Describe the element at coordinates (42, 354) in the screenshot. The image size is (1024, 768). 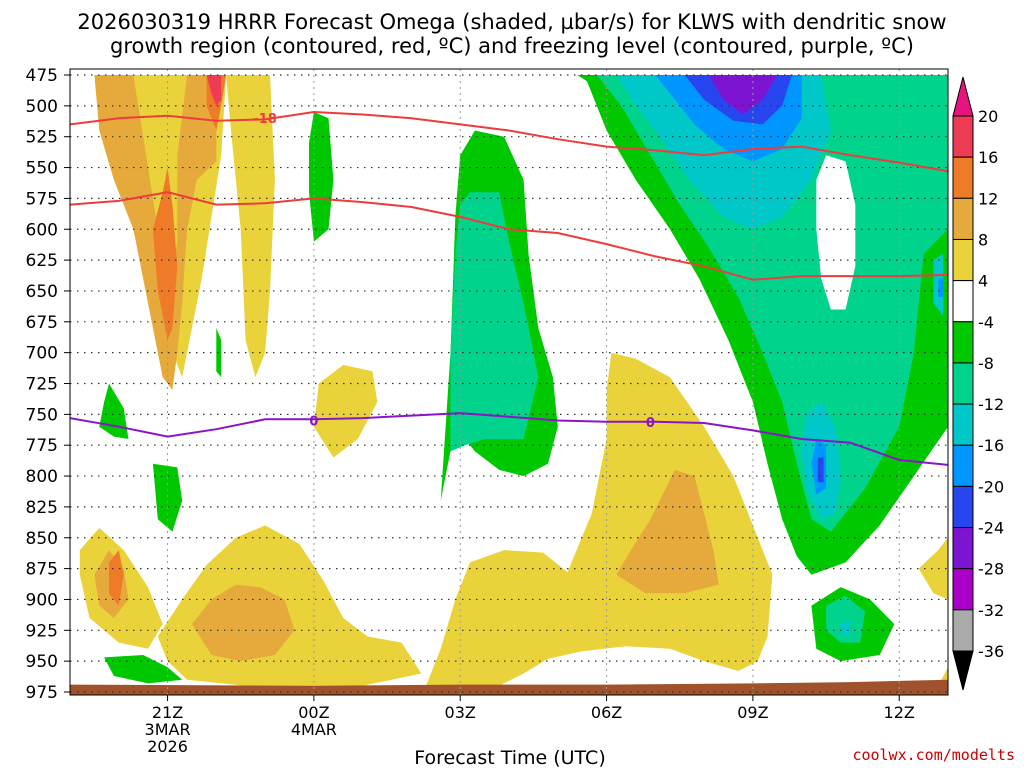
I see `y-tick-label-9: 700` at that location.